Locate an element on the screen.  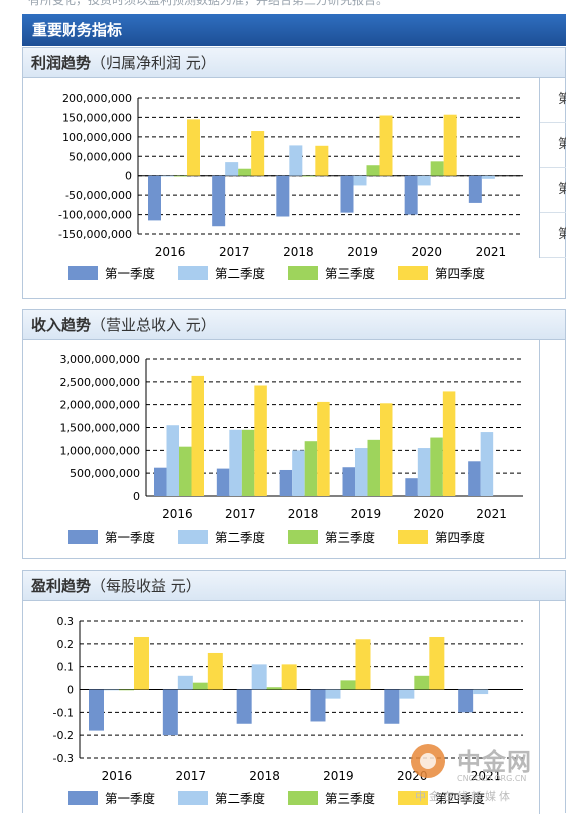
y-tick-label: 0.3 is located at coordinates (66, 621).